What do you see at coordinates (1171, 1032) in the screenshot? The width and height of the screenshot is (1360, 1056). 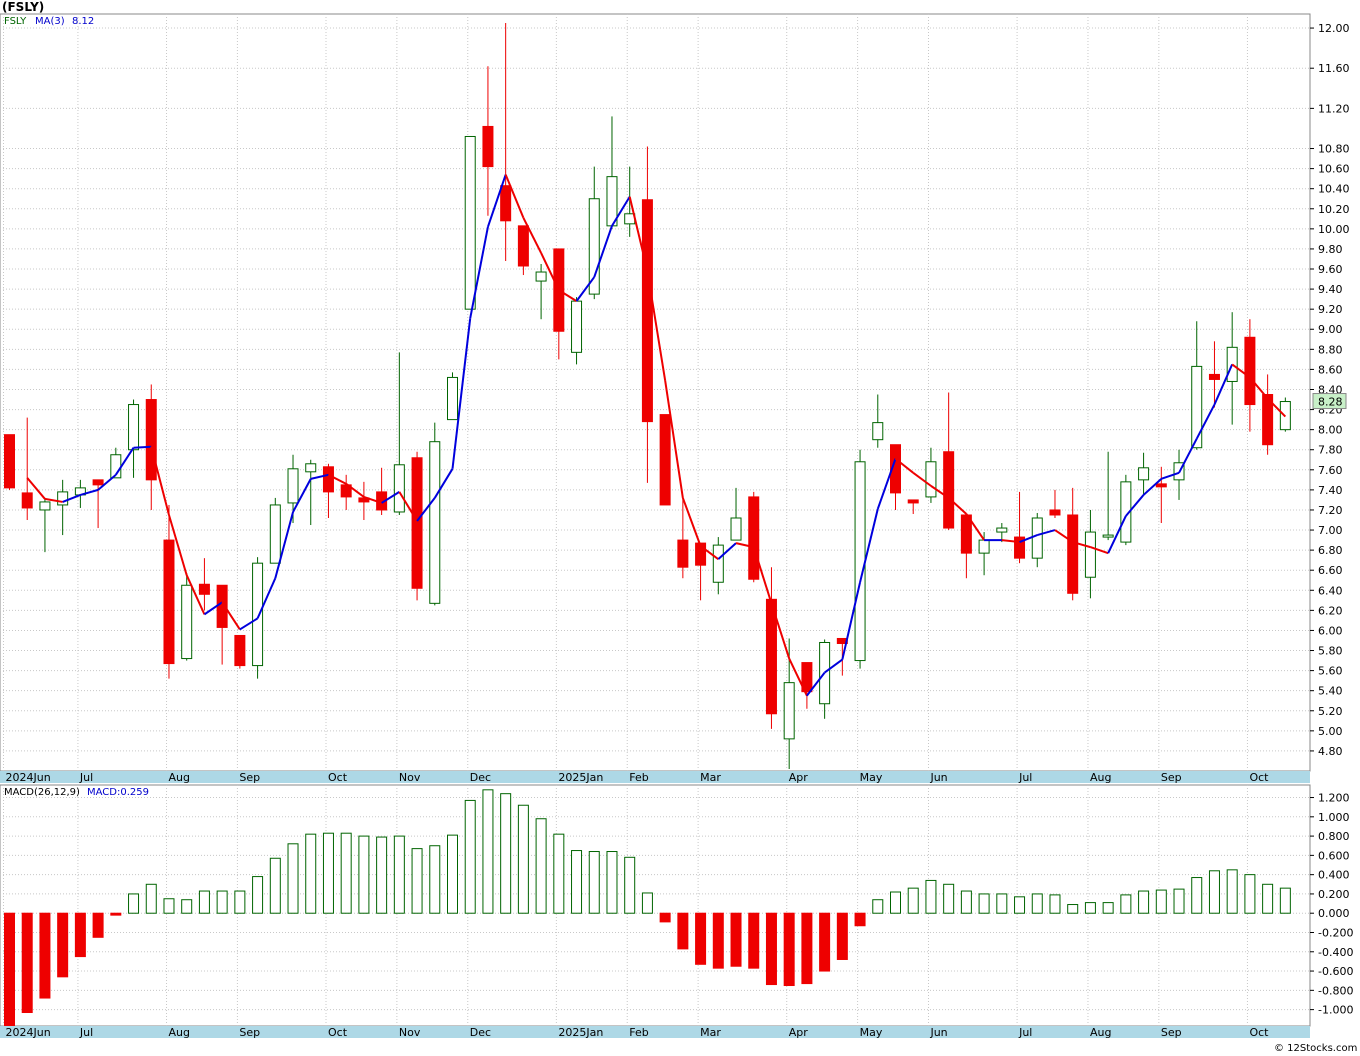 I see `macd-month-label: Sep` at bounding box center [1171, 1032].